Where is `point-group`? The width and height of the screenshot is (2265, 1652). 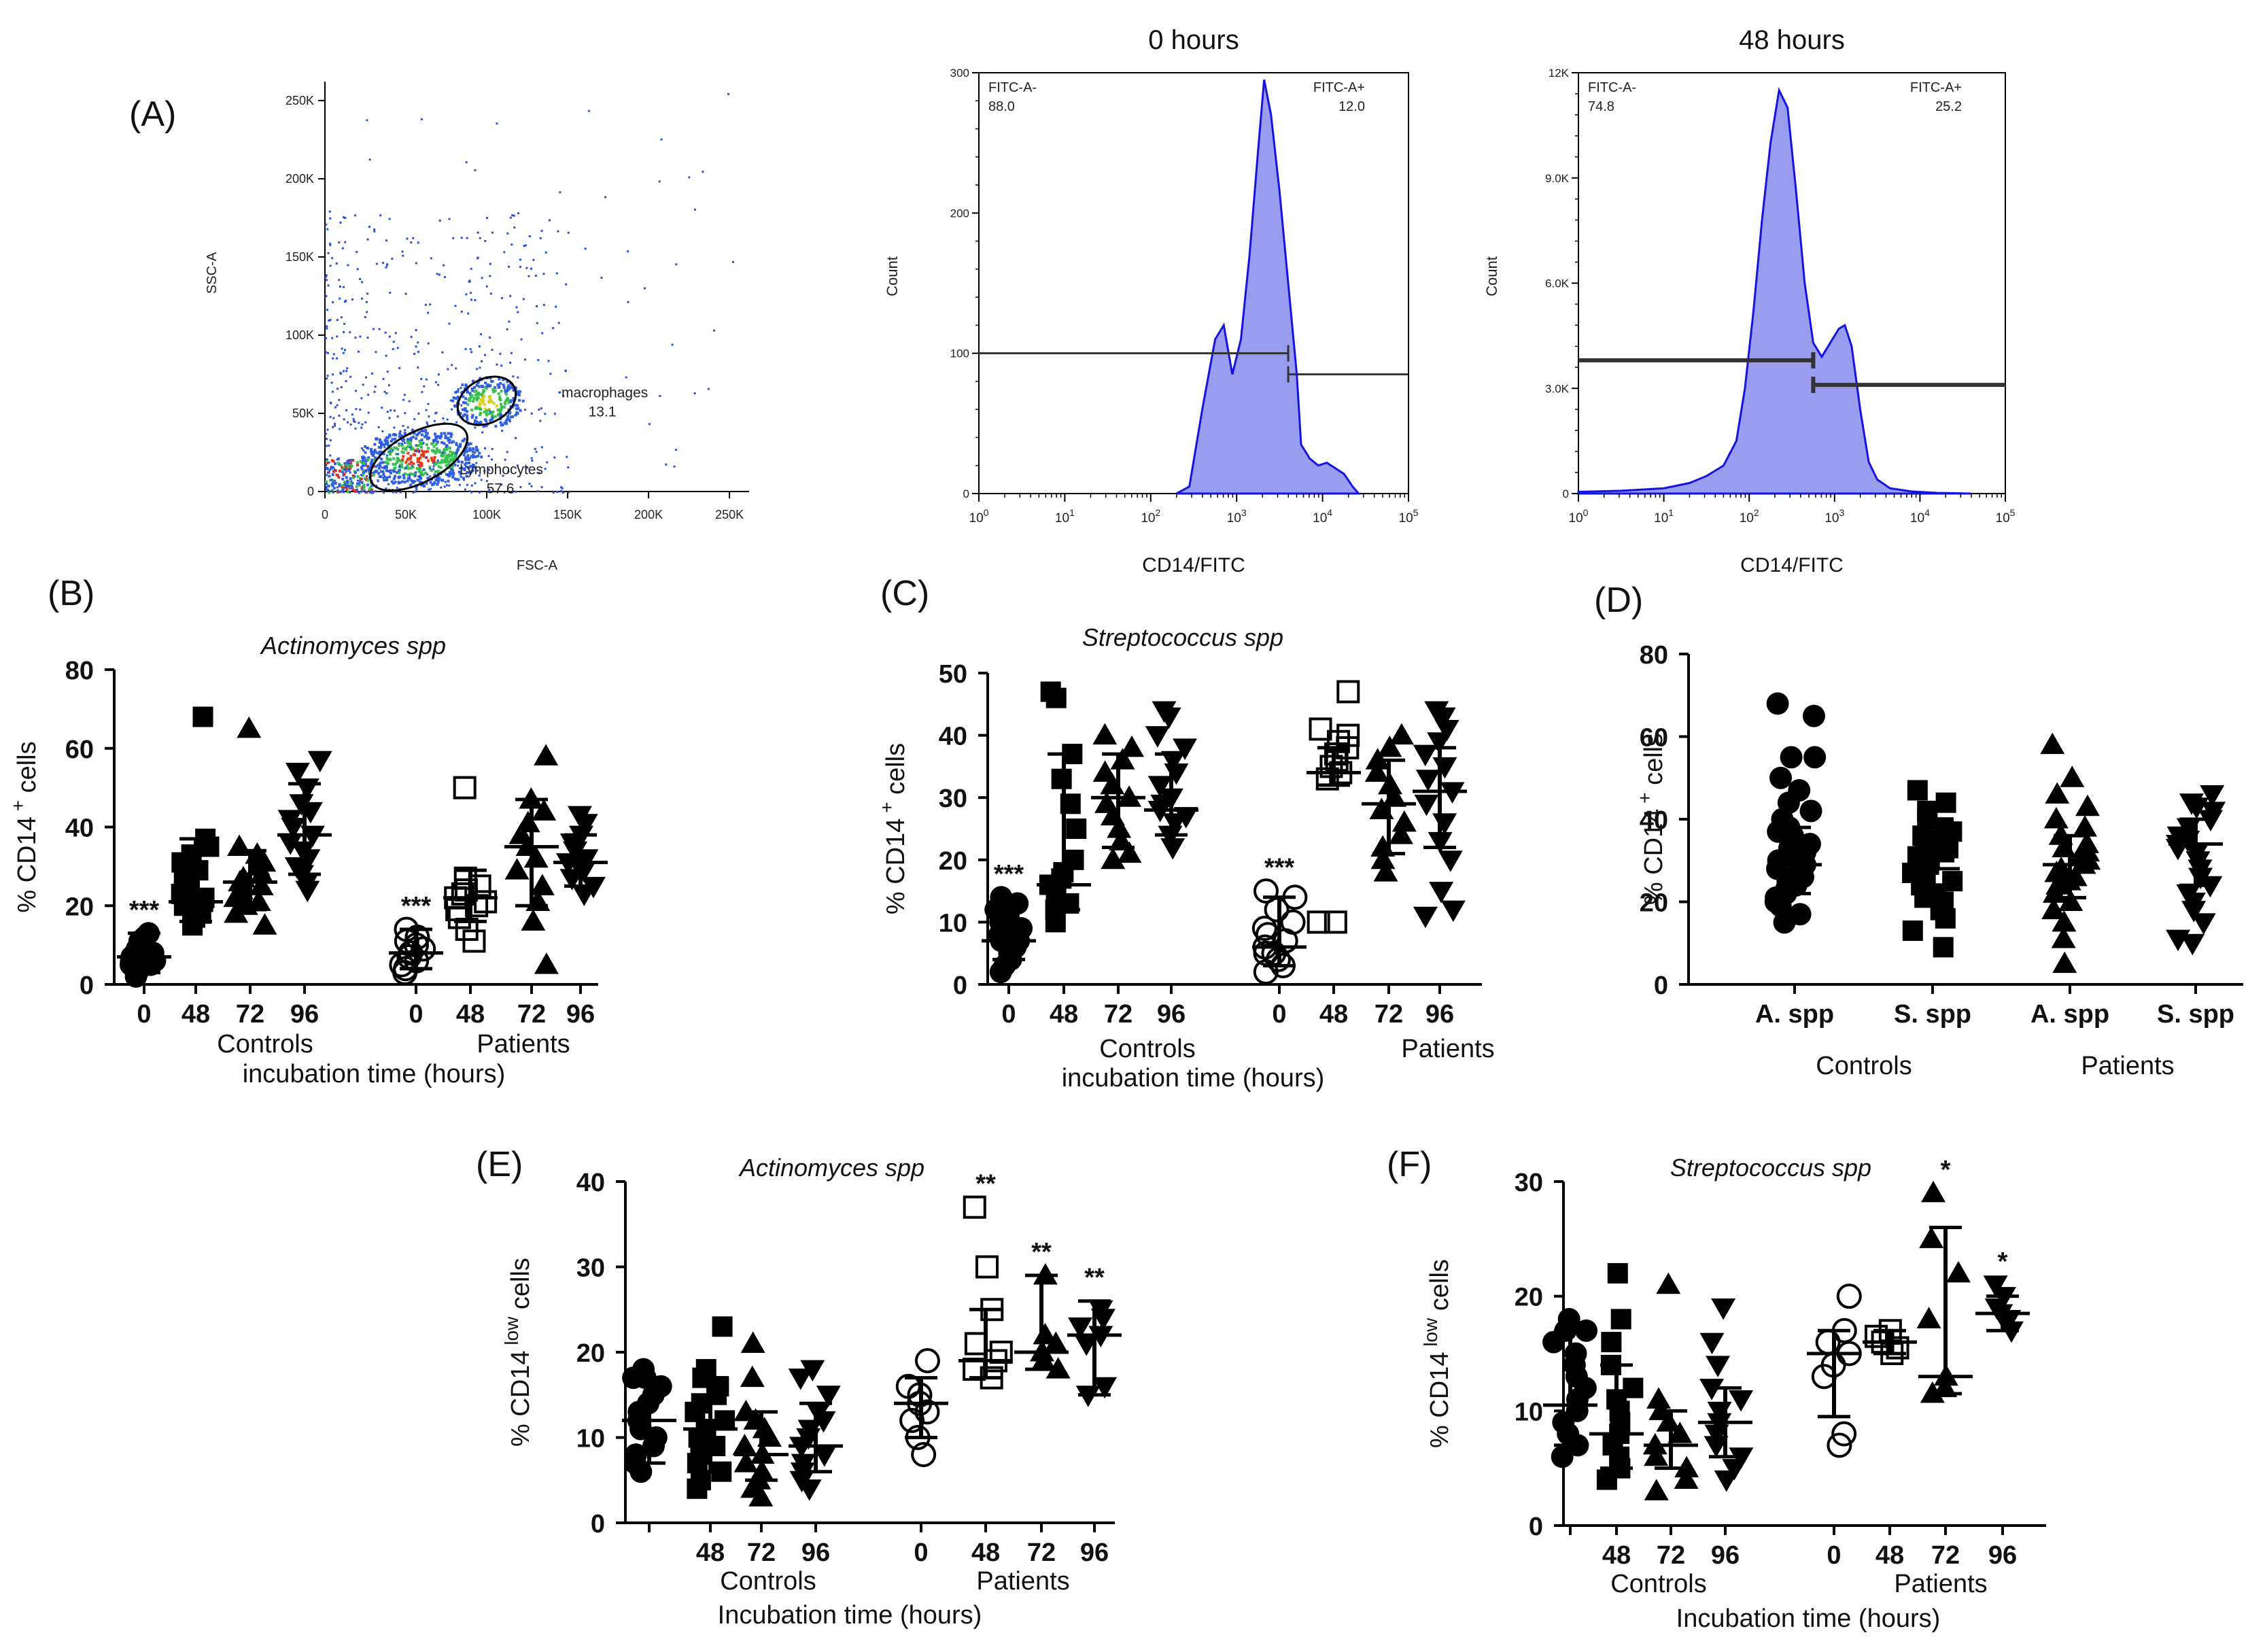
point-group is located at coordinates (1795, 813).